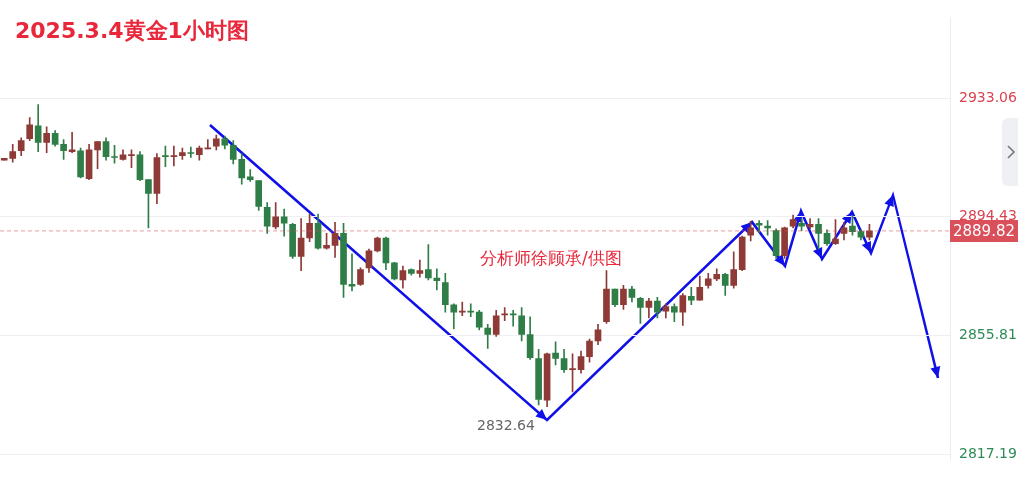  What do you see at coordinates (132, 31) in the screenshot?
I see `chart-title: 2025.3.4黄金1小时图` at bounding box center [132, 31].